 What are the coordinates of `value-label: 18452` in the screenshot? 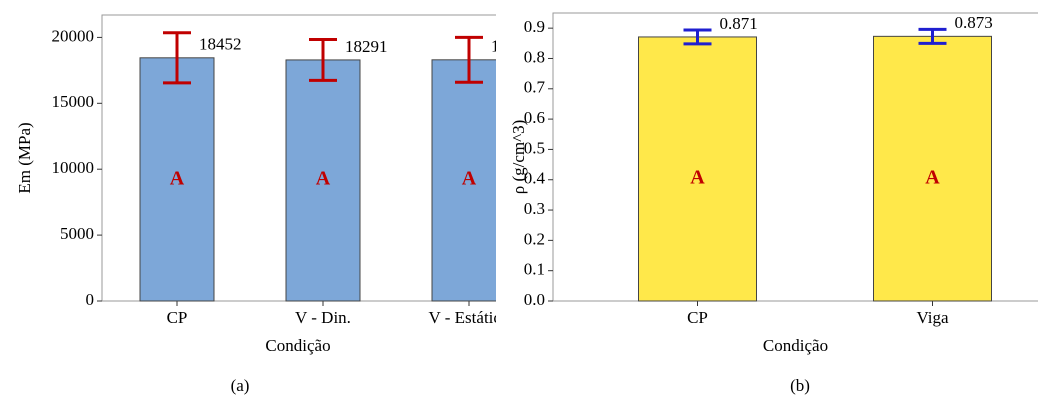 It's located at (220, 44).